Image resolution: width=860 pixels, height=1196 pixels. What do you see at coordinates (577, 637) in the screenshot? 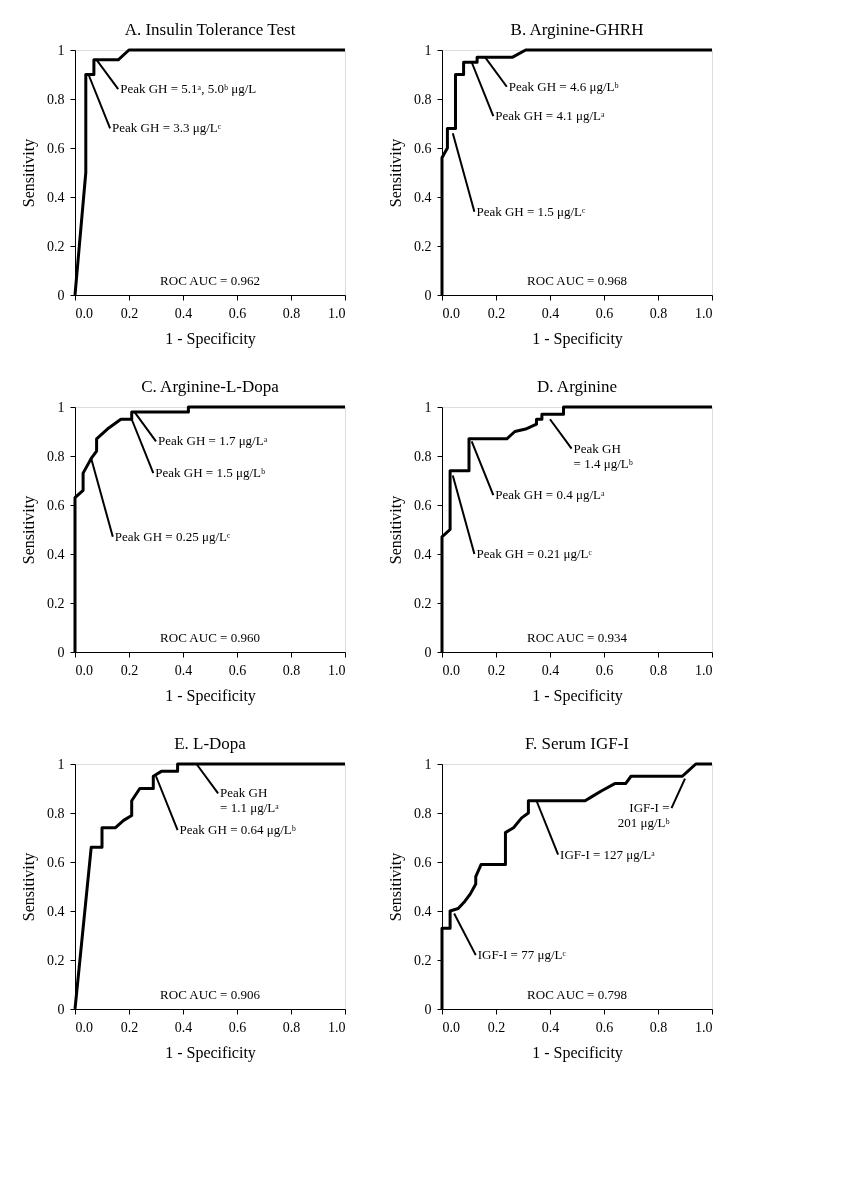
I see `annotation: ROC AUC = 0.934` at bounding box center [577, 637].